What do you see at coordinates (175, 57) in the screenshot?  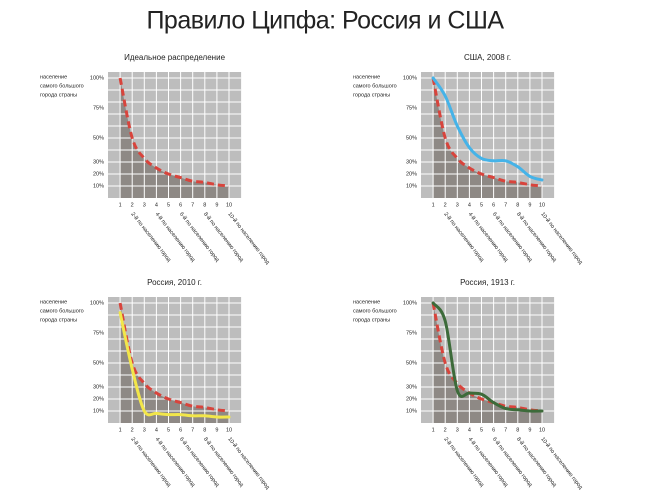 I see `panel-title: Идеальное распределение` at bounding box center [175, 57].